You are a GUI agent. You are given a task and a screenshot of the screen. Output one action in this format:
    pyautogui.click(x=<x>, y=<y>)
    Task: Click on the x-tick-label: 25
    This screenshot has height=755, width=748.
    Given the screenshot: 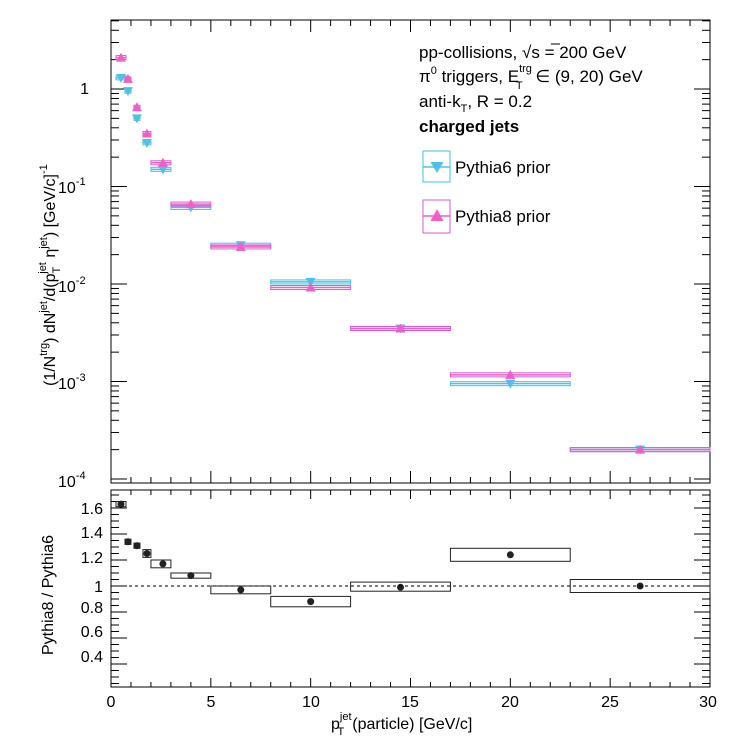 What is the action you would take?
    pyautogui.click(x=610, y=702)
    